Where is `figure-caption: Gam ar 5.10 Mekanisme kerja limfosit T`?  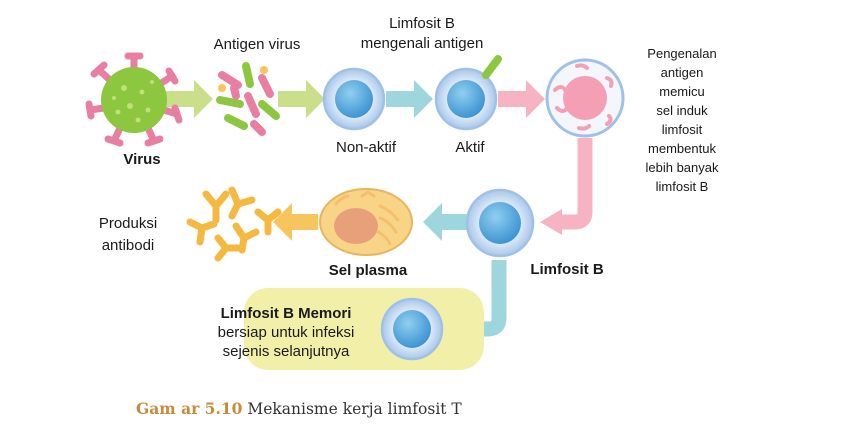 figure-caption: Gam ar 5.10 Mekanisme kerja limfosit T is located at coordinates (299, 408).